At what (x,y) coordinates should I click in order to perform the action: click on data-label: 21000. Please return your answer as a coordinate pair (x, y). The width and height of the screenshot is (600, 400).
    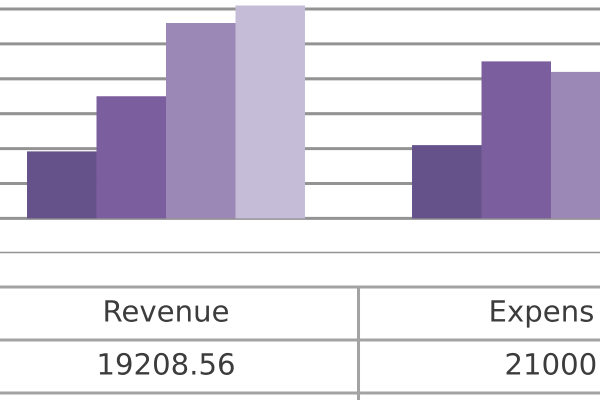
    Looking at the image, I should click on (551, 363).